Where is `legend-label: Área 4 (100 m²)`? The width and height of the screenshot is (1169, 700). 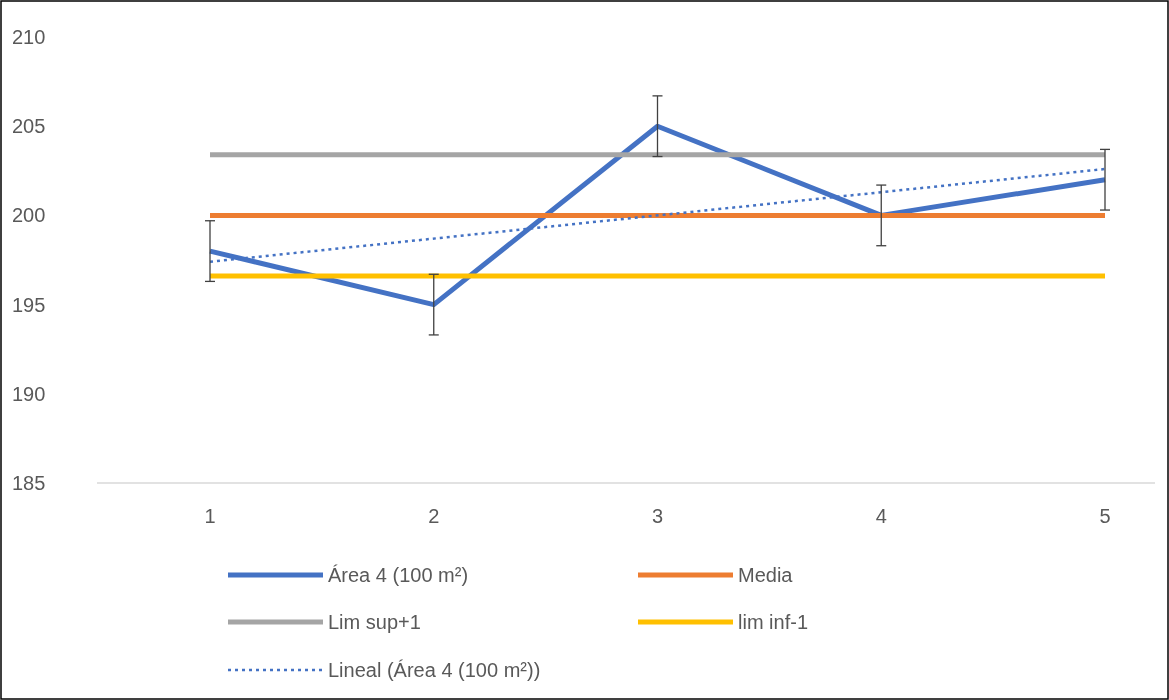
legend-label: Área 4 (100 m²) is located at coordinates (398, 575).